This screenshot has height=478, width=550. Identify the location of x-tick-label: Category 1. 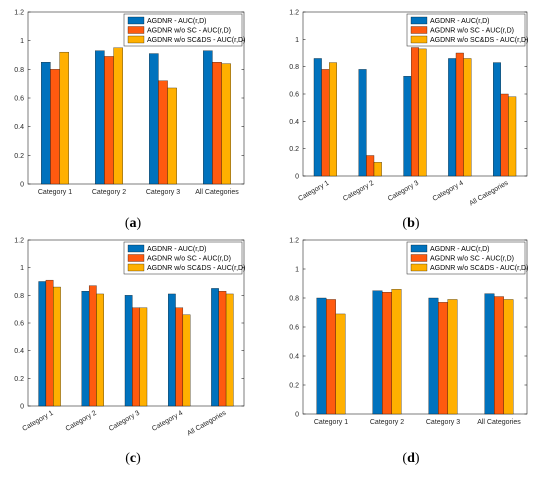
(55, 192).